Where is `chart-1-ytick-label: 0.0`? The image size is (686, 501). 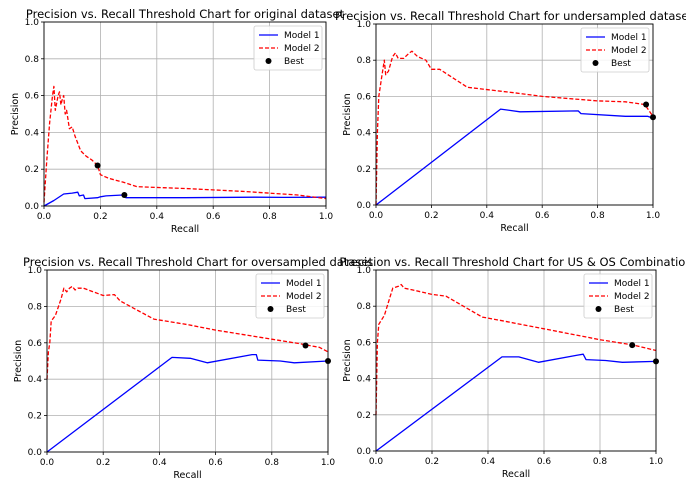 chart-1-ytick-label: 0.0 is located at coordinates (364, 206).